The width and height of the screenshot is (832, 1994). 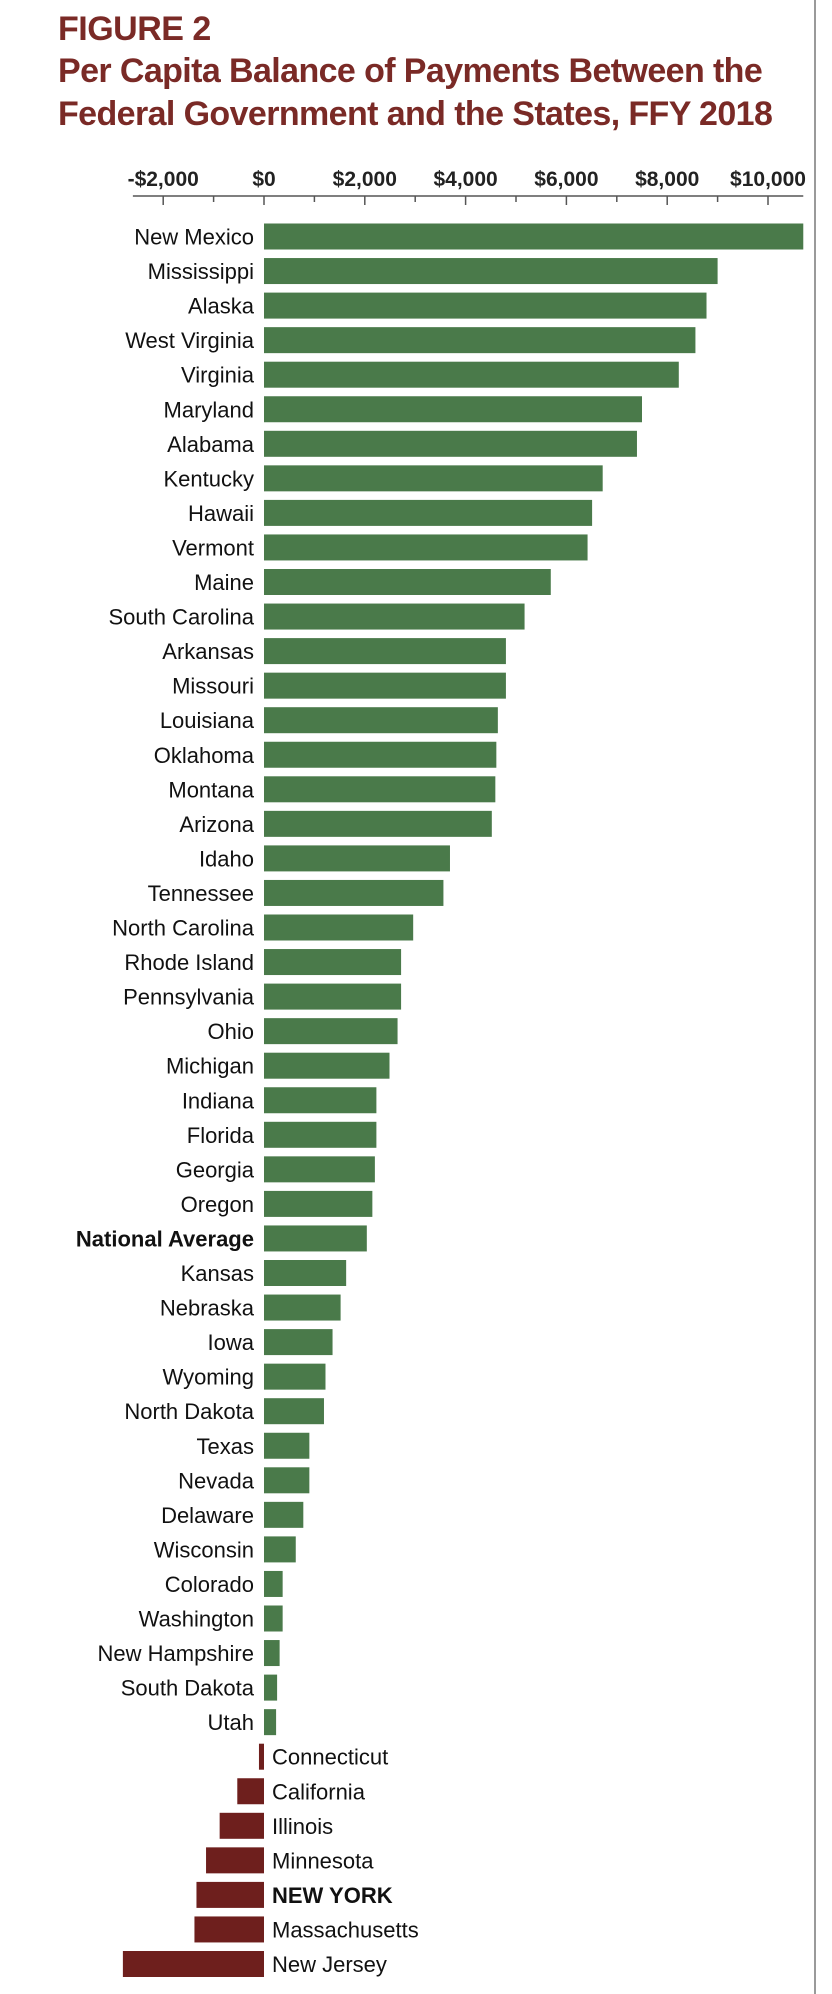 What do you see at coordinates (189, 997) in the screenshot?
I see `category-label: Pennsylvania` at bounding box center [189, 997].